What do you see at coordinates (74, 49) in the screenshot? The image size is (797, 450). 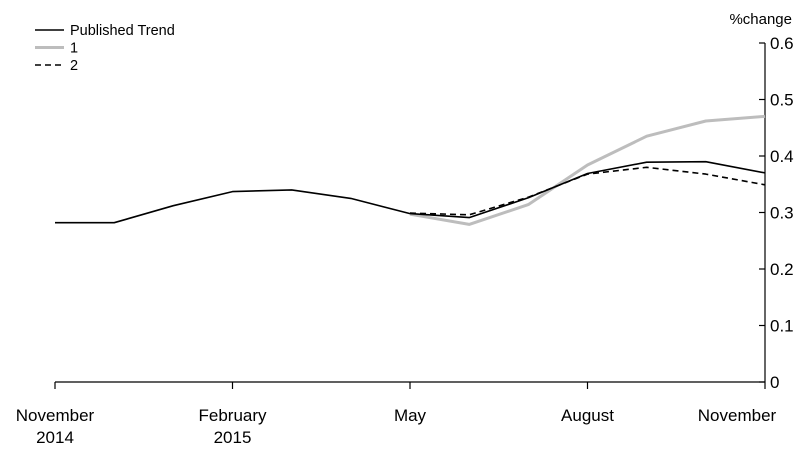 I see `legend-label: 1` at bounding box center [74, 49].